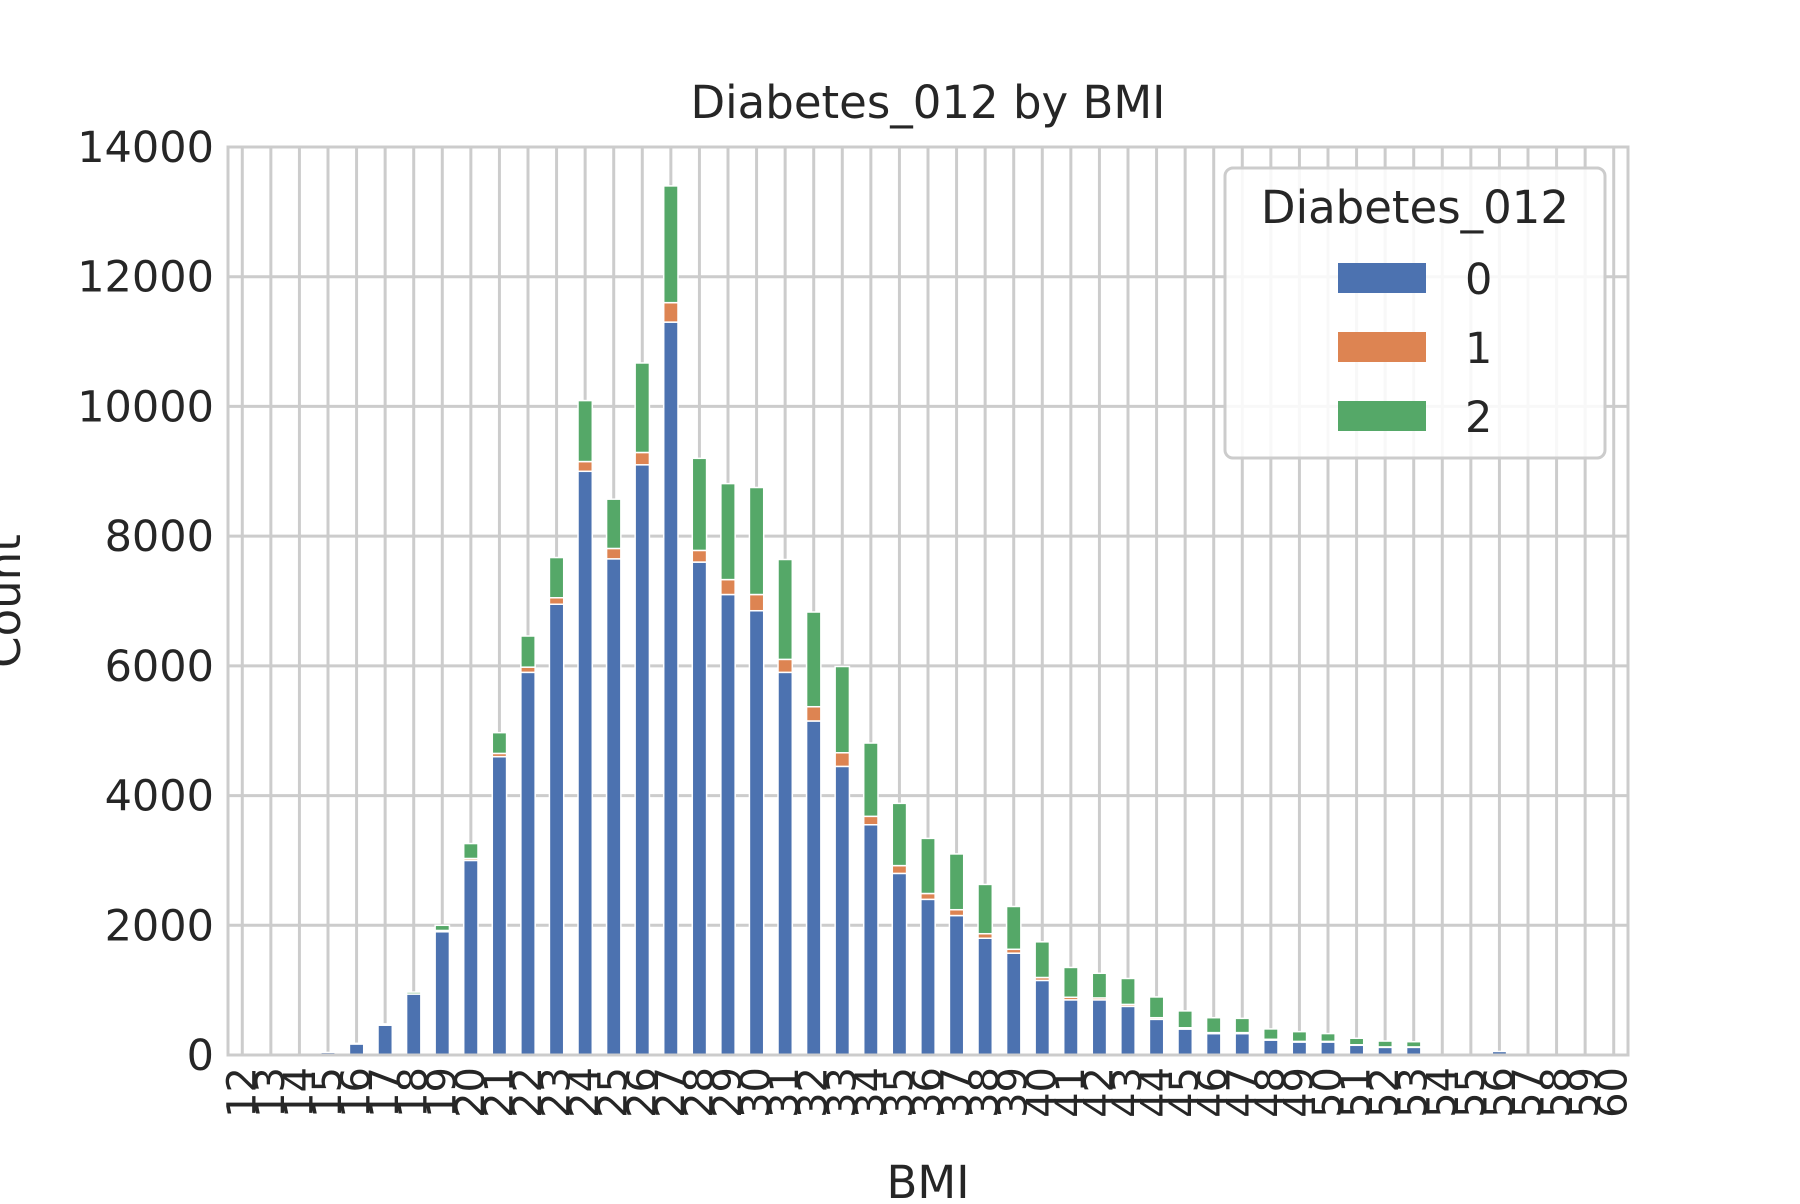  Describe the element at coordinates (159, 667) in the screenshot. I see `y-tick-label: 6000` at that location.